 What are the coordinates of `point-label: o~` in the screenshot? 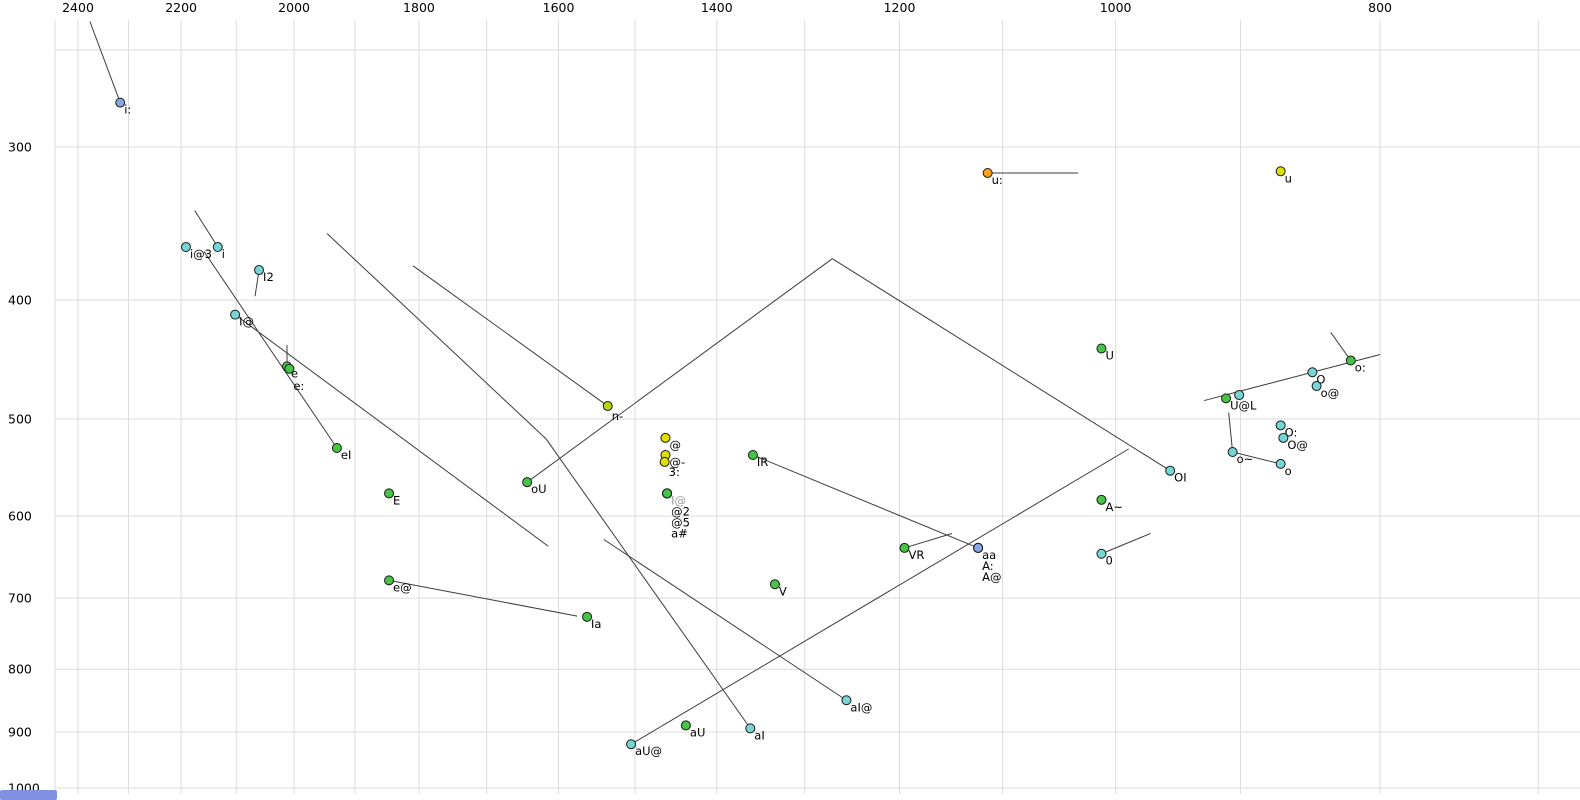 It's located at (1245, 459).